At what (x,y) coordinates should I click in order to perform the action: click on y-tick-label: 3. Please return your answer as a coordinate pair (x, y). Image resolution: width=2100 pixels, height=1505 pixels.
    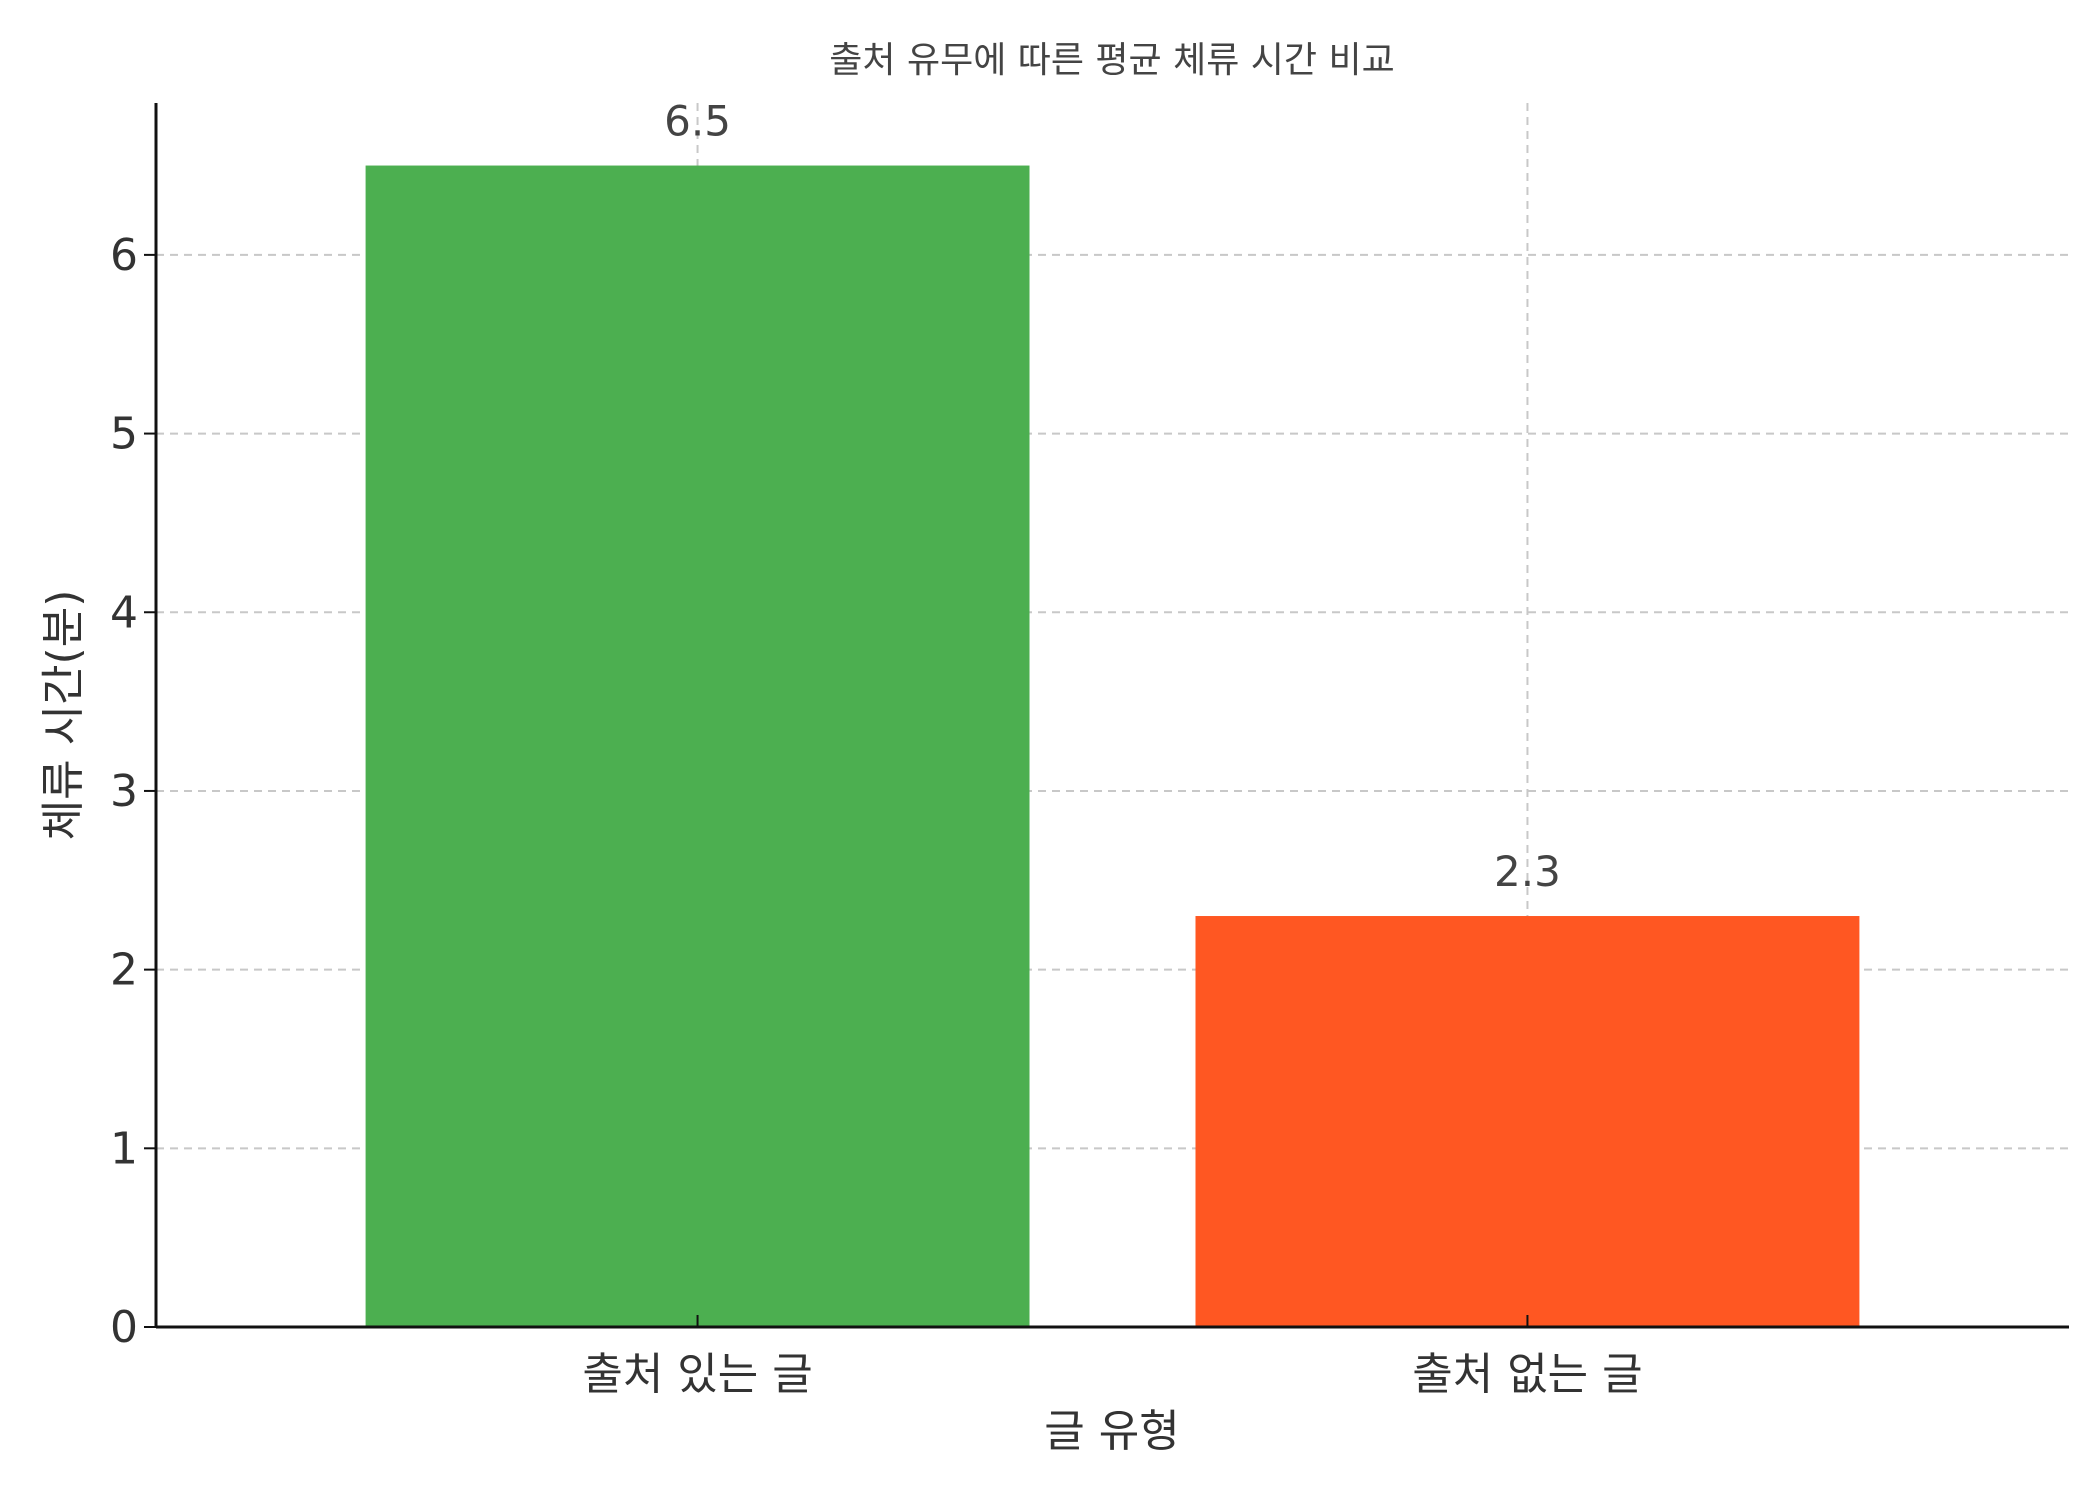
    Looking at the image, I should click on (124, 791).